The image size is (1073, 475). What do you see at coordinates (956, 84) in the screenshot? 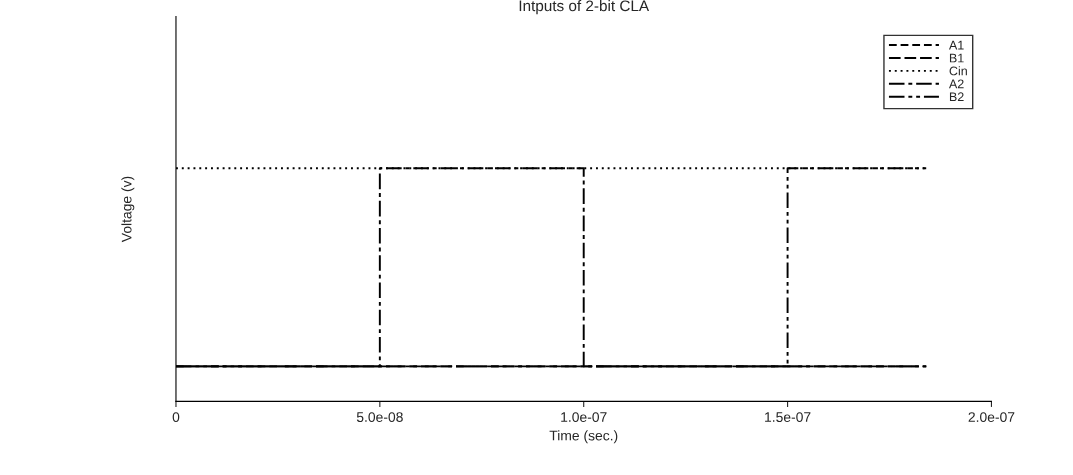
I see `legend-label: A2` at bounding box center [956, 84].